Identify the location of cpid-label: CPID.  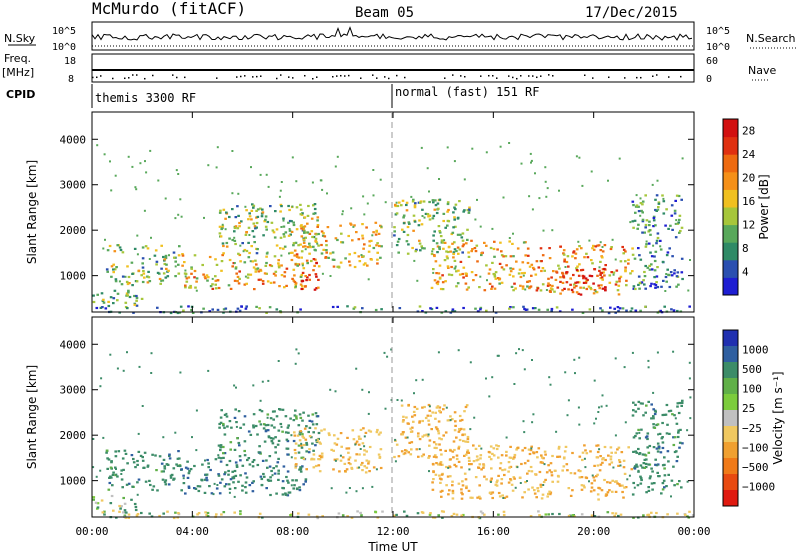
(20, 94).